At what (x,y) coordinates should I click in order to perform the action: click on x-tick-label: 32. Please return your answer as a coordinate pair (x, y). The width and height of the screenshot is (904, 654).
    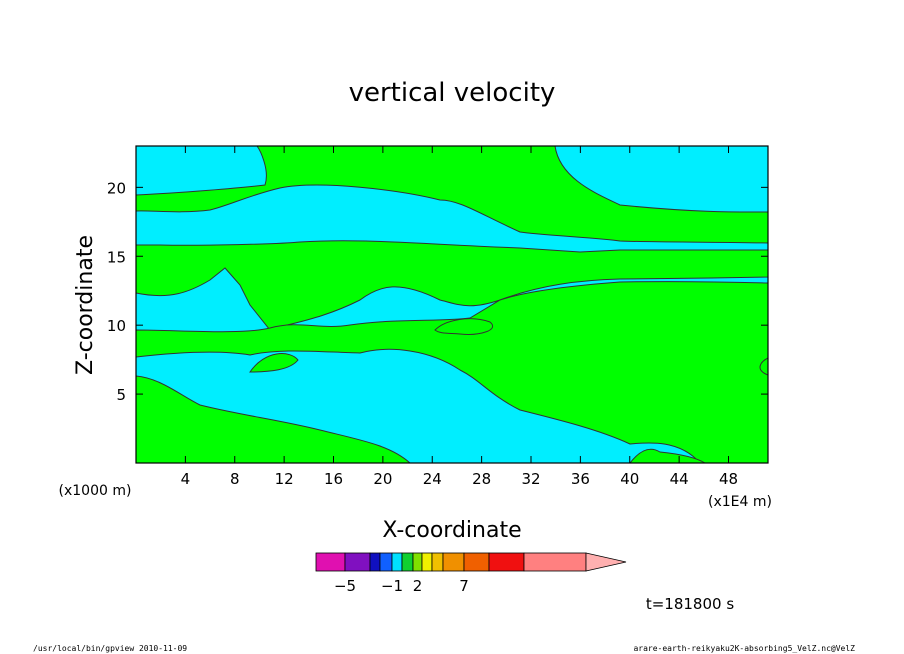
    Looking at the image, I should click on (530, 479).